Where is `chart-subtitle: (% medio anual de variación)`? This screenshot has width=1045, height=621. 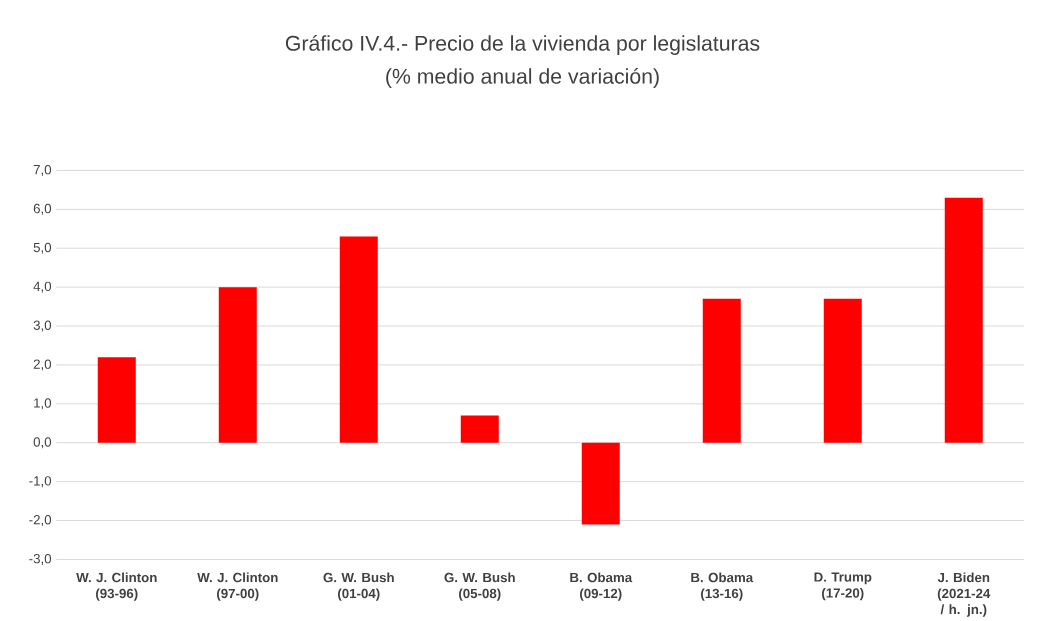 chart-subtitle: (% medio anual de variación) is located at coordinates (522, 77).